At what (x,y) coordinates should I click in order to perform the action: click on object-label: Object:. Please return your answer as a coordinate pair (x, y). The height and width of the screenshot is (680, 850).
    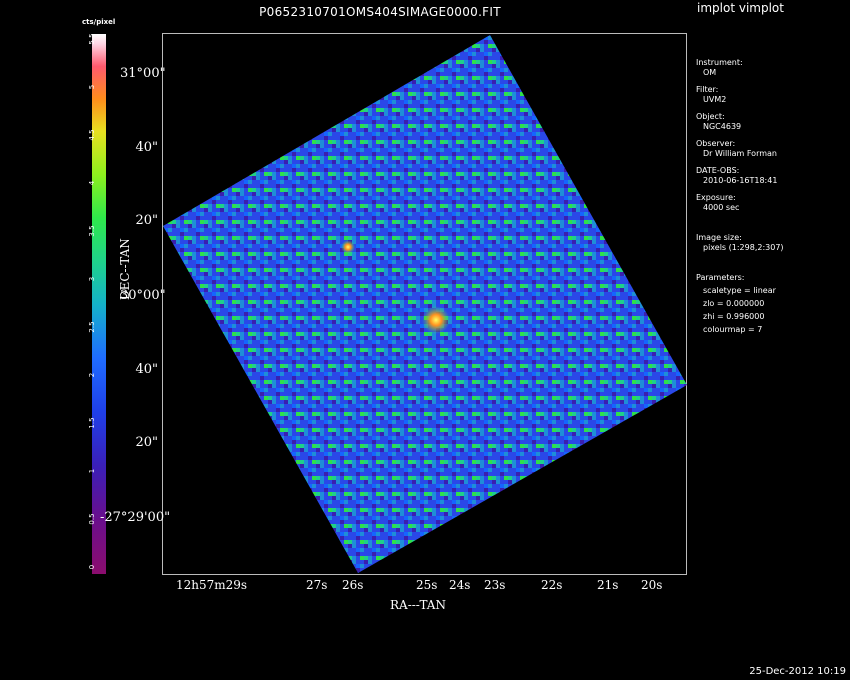
    Looking at the image, I should click on (710, 116).